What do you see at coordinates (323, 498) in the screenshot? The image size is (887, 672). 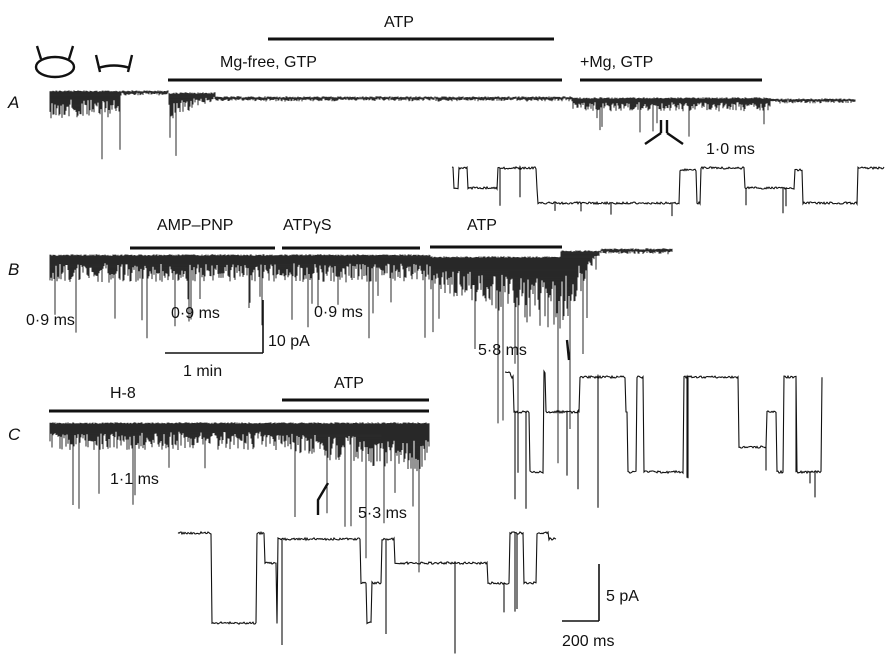 I see `panel-c-expansion-marker` at bounding box center [323, 498].